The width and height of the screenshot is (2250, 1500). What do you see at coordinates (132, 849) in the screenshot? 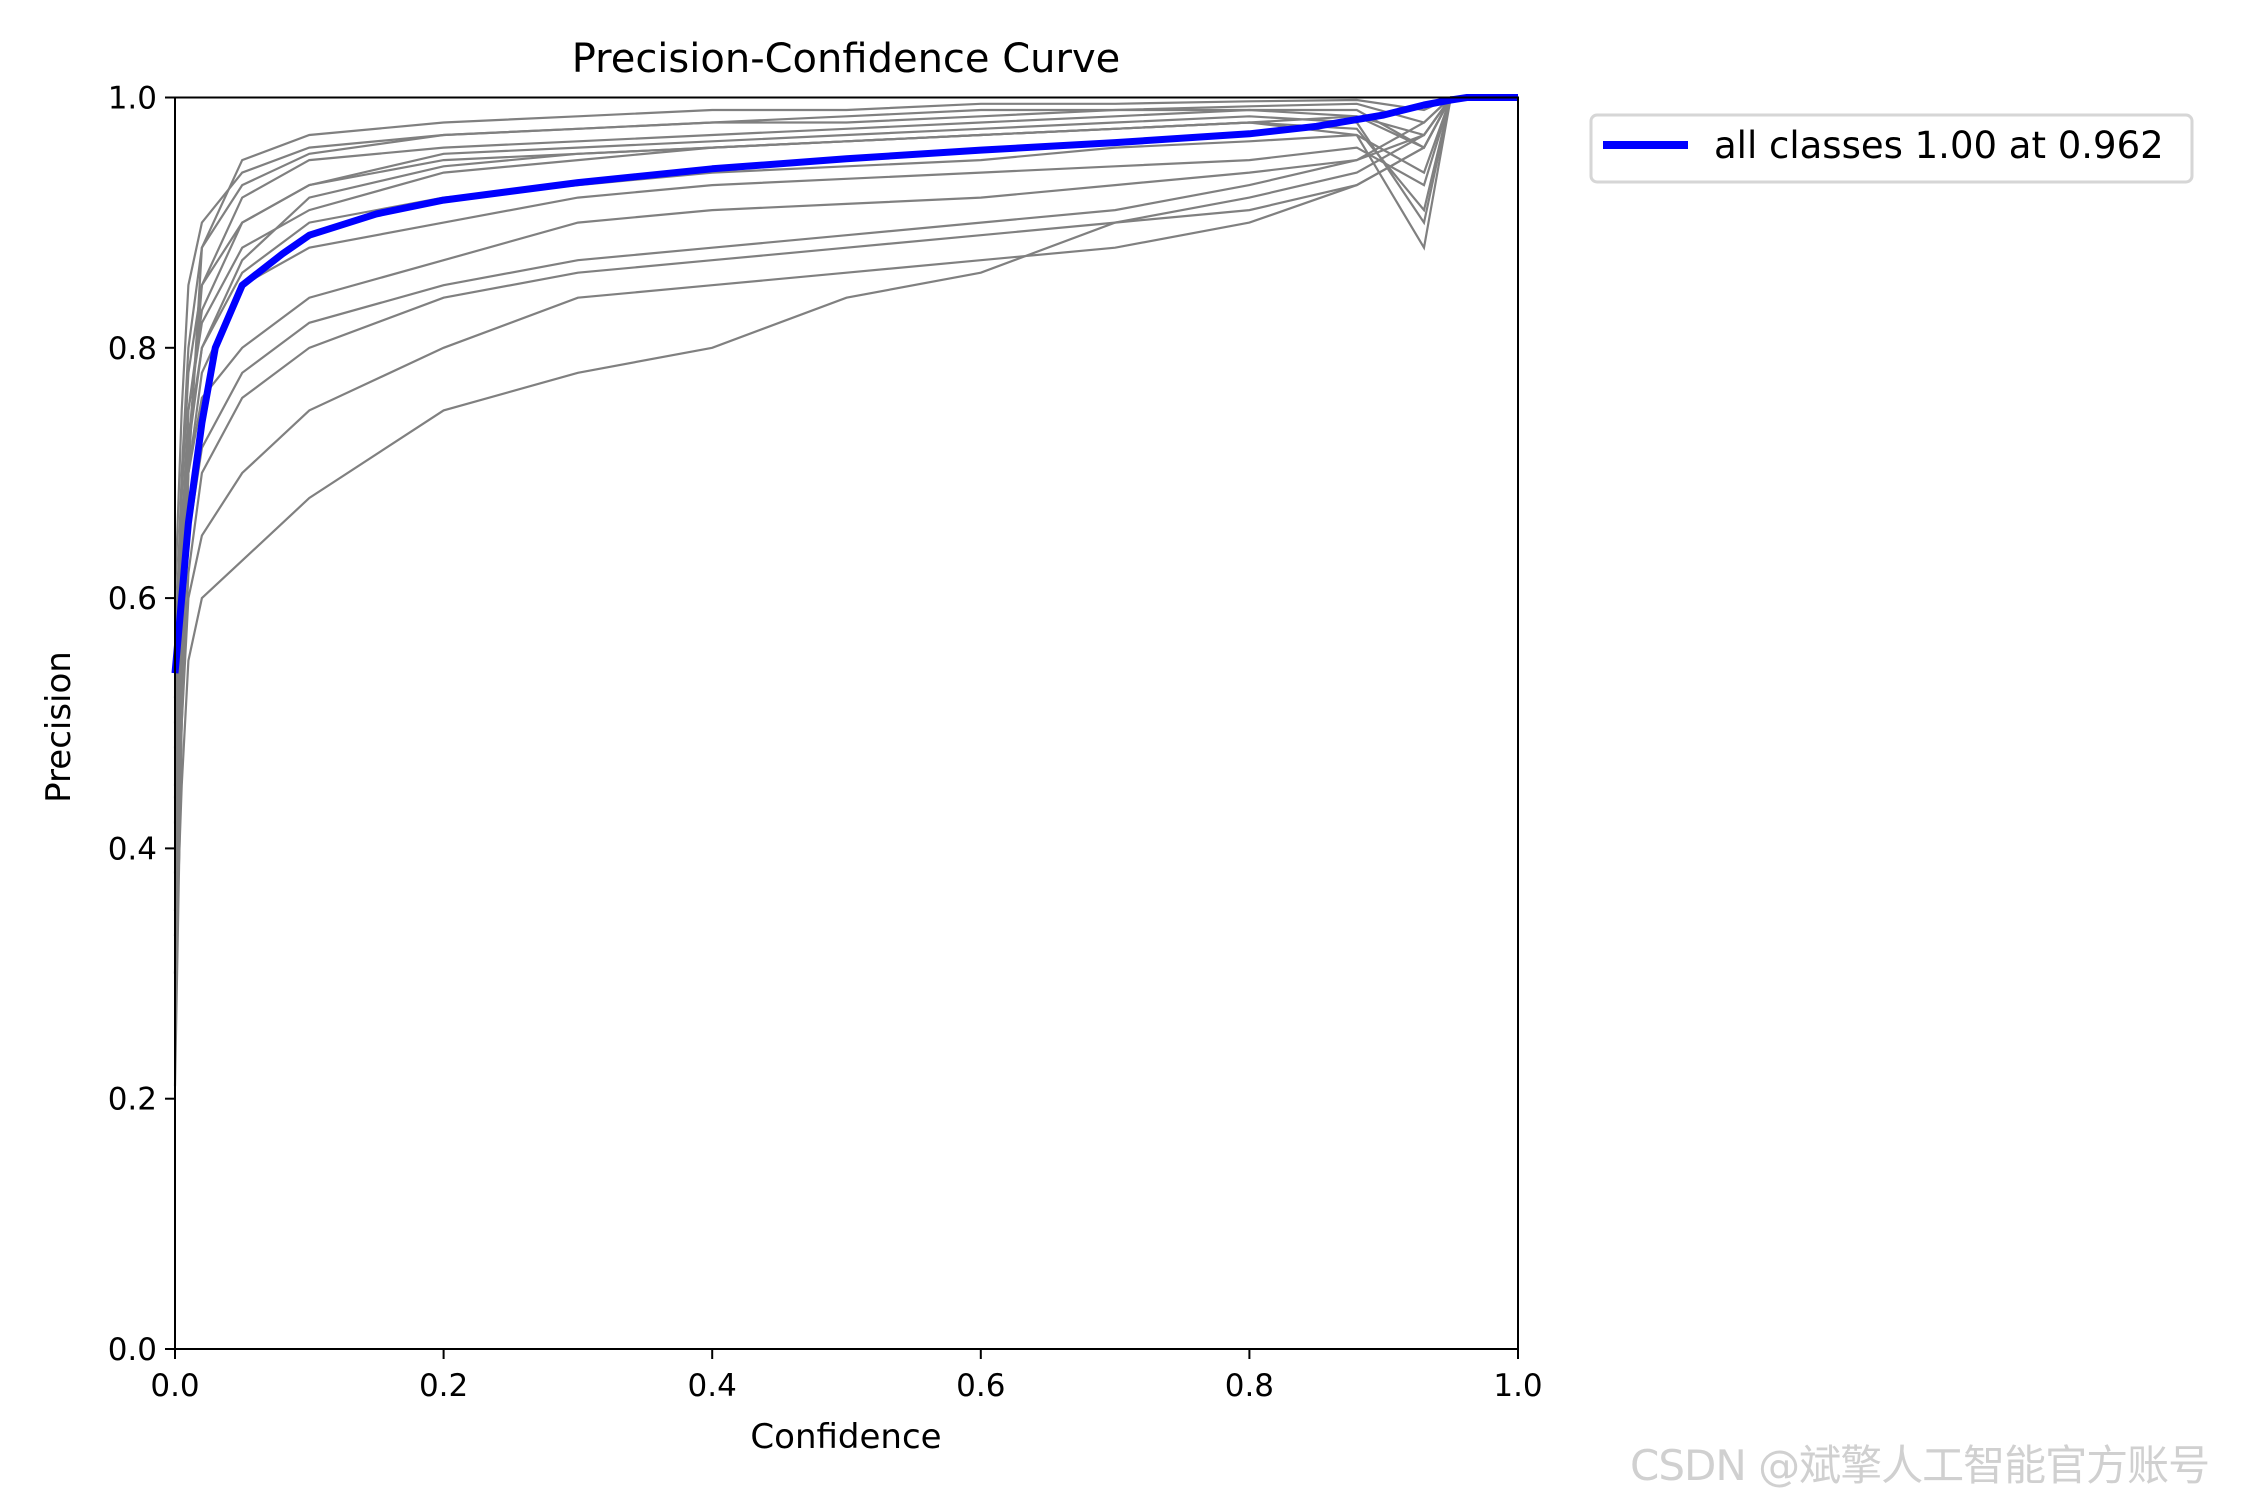
I see `y-tick-label: 0.4` at bounding box center [132, 849].